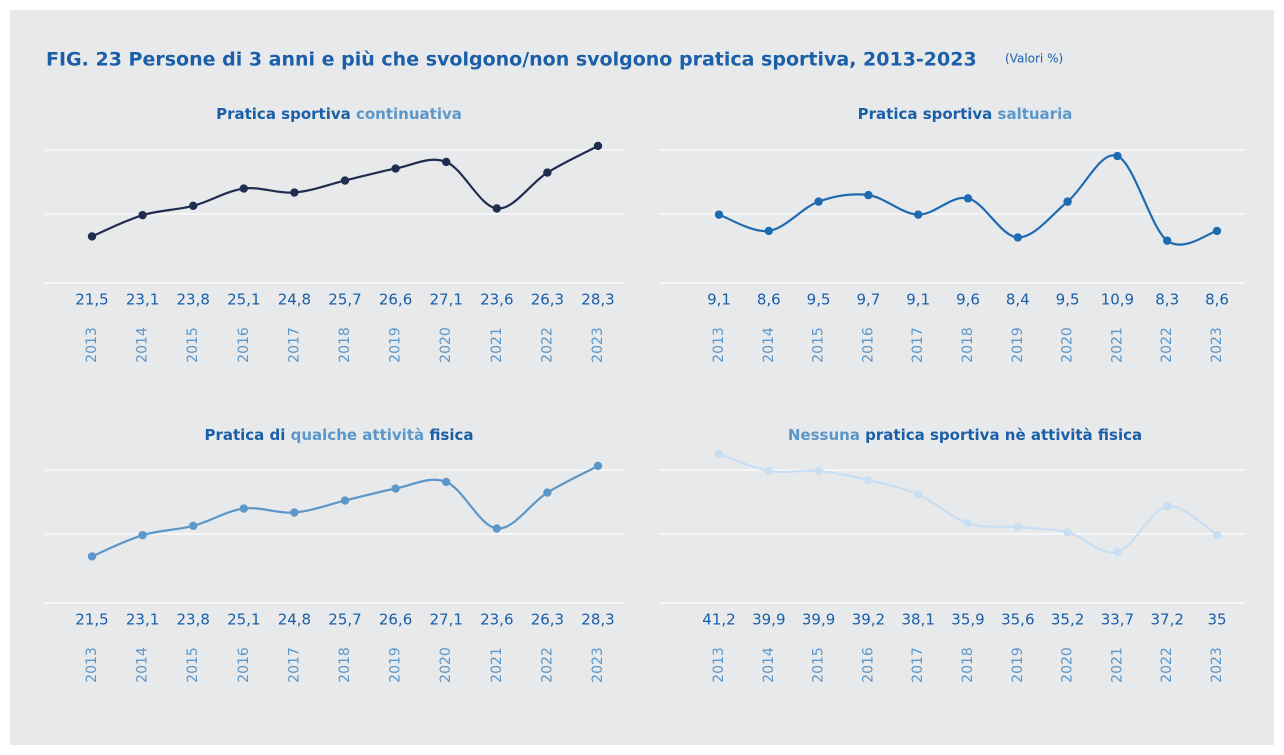  I want to click on value-label: 21,5, so click(91, 620).